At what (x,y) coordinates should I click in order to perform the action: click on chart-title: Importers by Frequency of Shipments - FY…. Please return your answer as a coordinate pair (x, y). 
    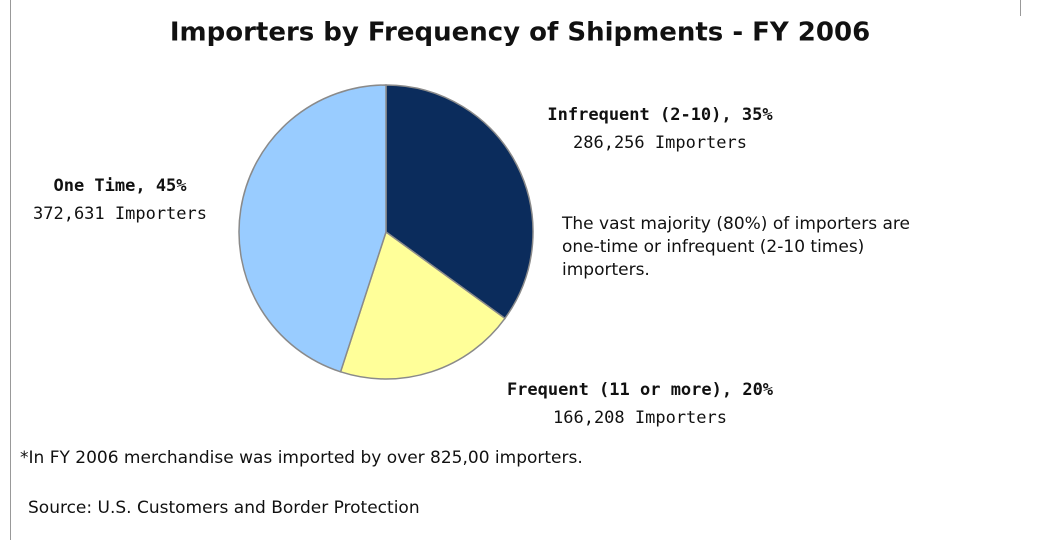
    Looking at the image, I should click on (520, 33).